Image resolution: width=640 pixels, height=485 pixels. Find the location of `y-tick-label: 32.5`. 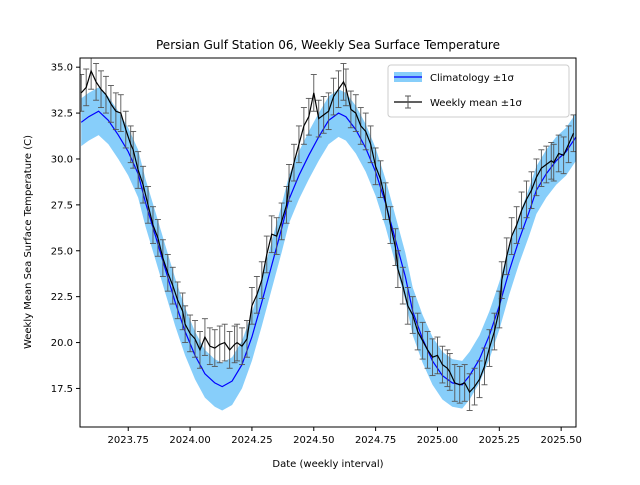

y-tick-label: 32.5 is located at coordinates (62, 114).